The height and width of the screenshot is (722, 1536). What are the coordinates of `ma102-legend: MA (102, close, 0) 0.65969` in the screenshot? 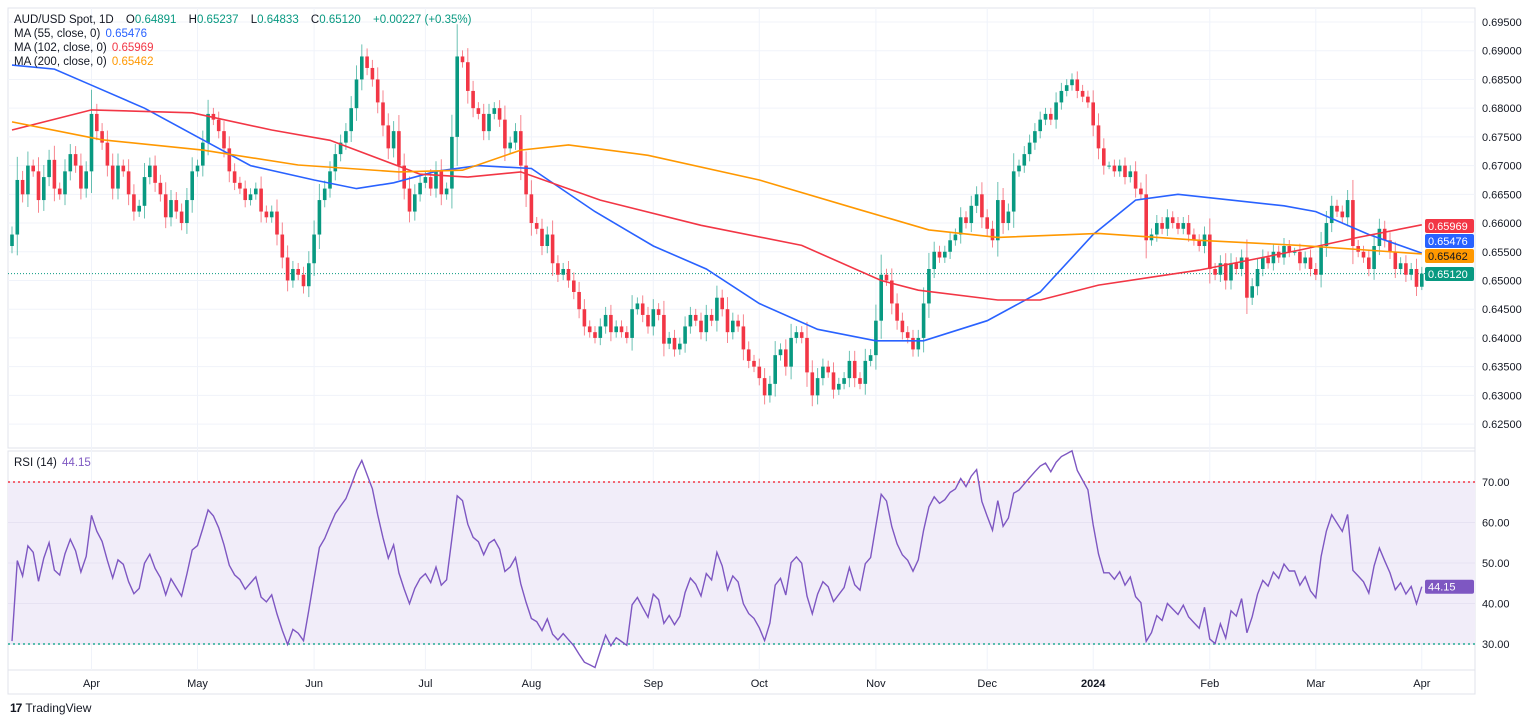 It's located at (83, 48).